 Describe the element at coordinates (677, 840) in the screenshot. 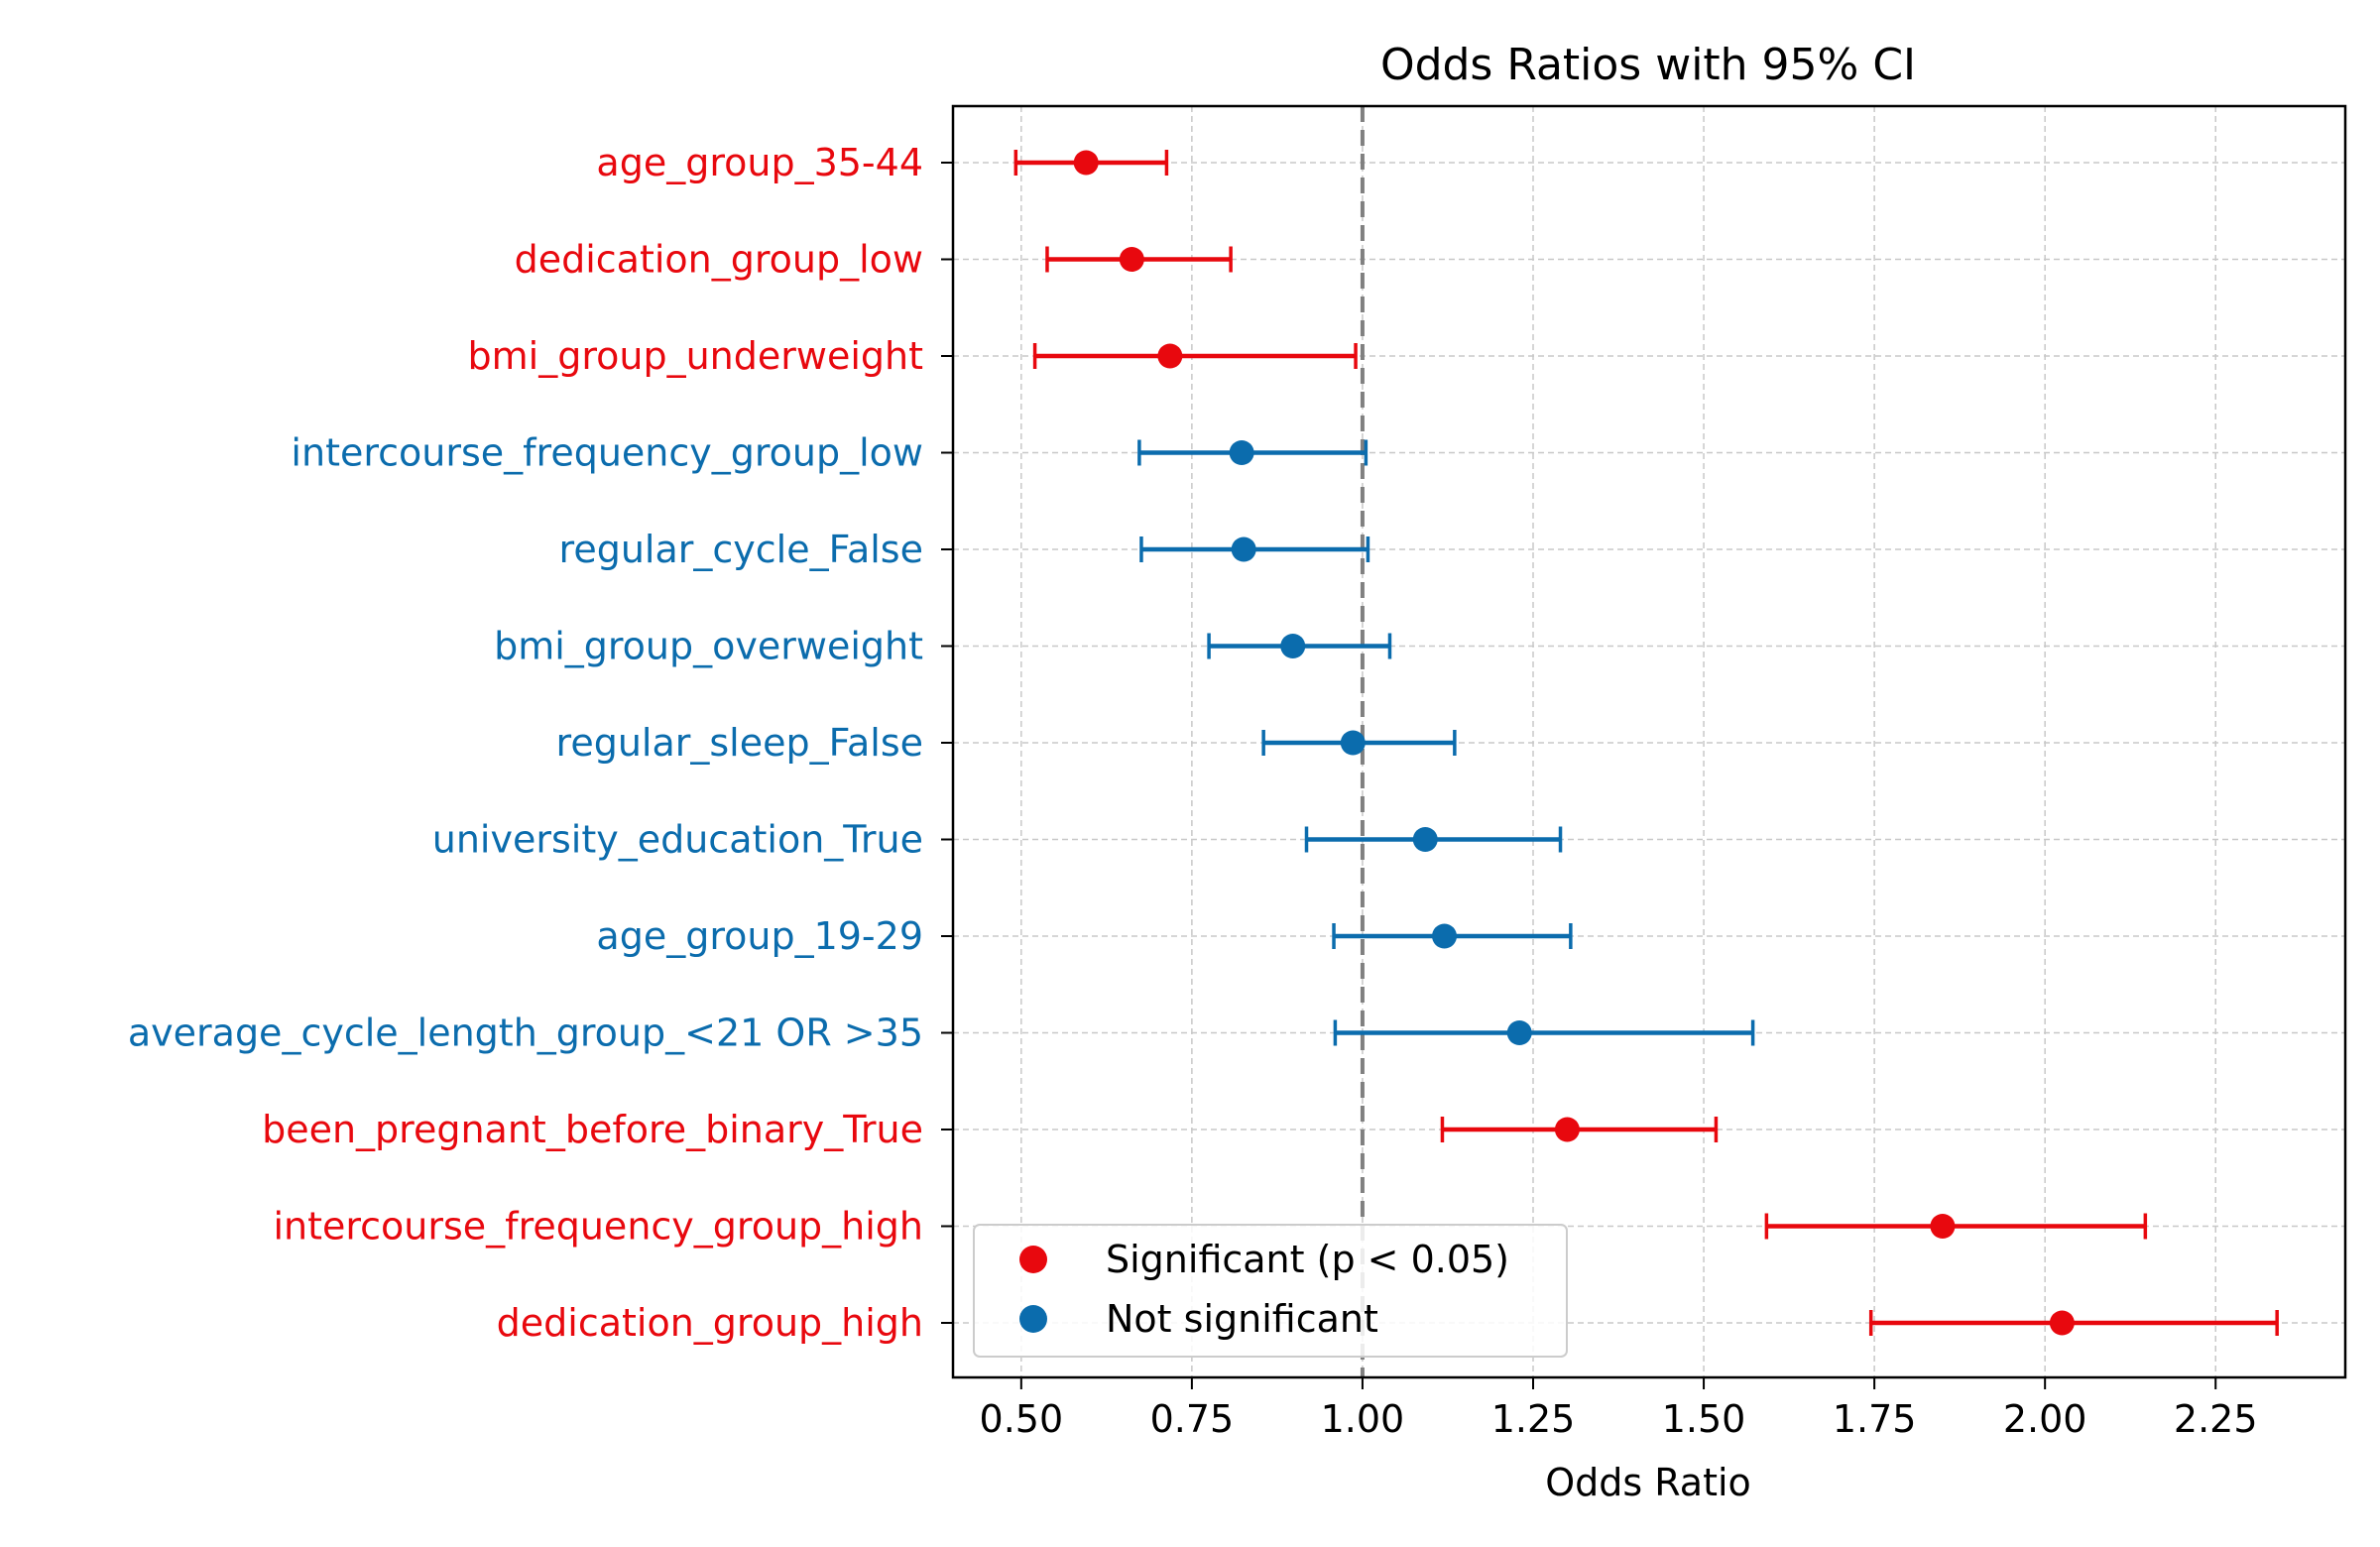

I see `y-tick-label: university_education_True` at that location.